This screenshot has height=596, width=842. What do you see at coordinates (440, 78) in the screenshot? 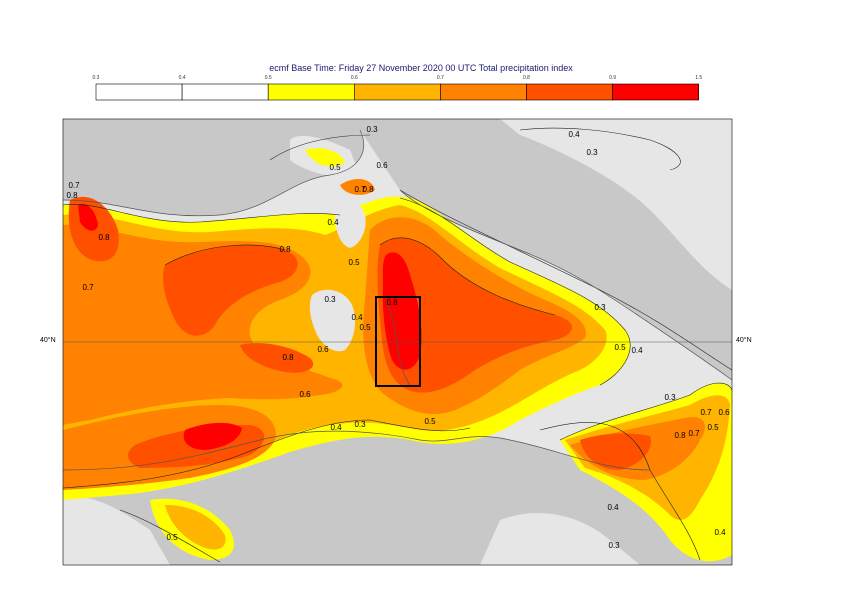
I see `legend-tick-label: 0.7` at bounding box center [440, 78].